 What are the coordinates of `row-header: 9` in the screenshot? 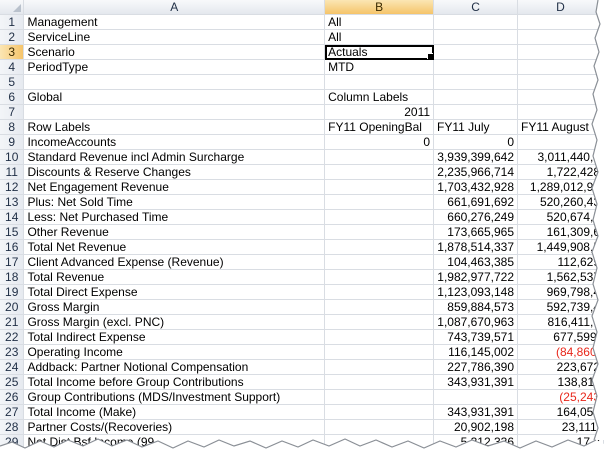 It's located at (12, 142).